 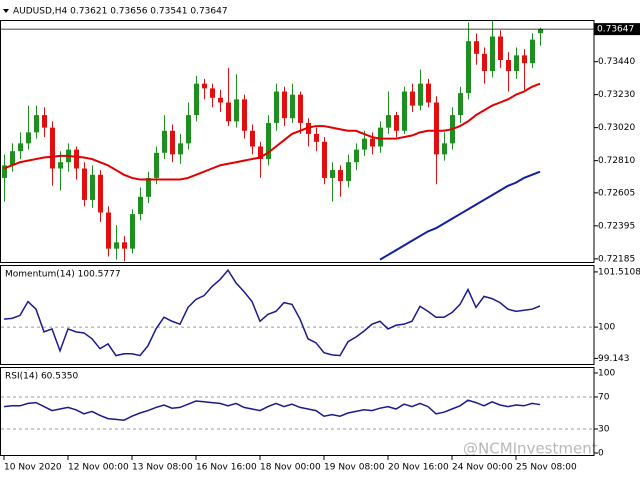 What do you see at coordinates (604, 398) in the screenshot?
I see `y-tick-label: 70` at bounding box center [604, 398].